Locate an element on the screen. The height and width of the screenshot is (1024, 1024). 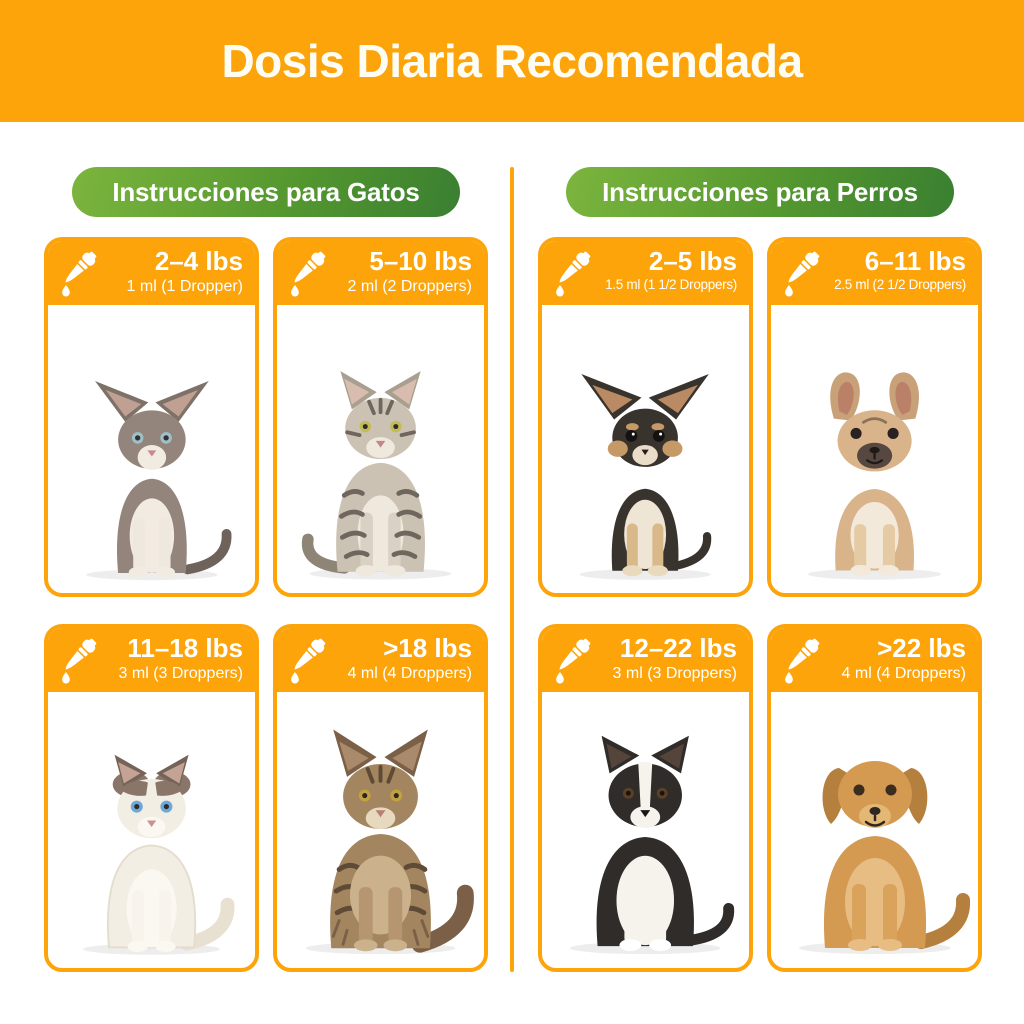
dose-label: 2.5 ml (2 1/2 Droppers) is located at coordinates (900, 284).